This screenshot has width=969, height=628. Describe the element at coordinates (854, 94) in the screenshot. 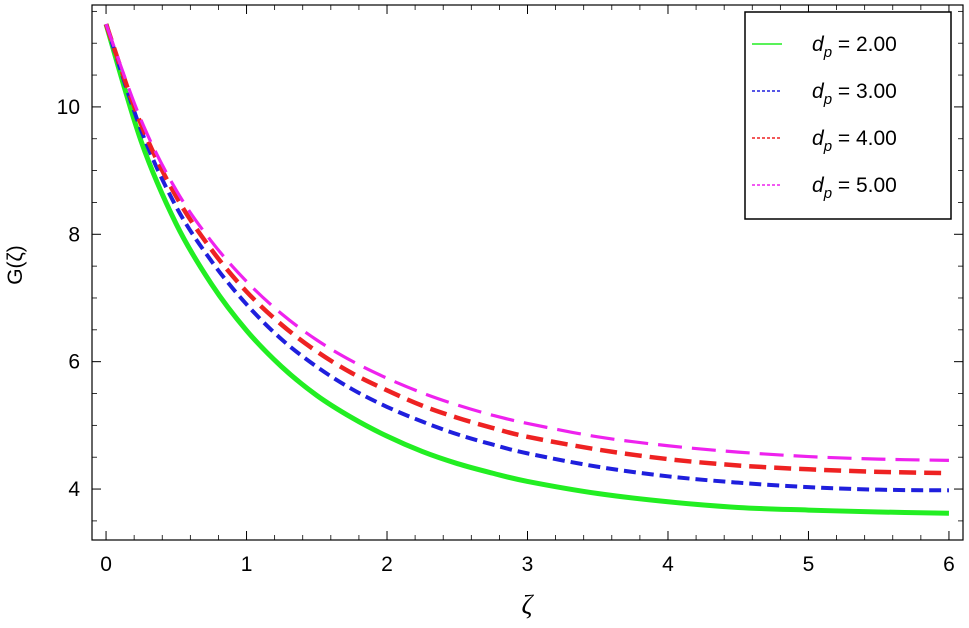

I see `legend-label-2: dp = 3.00` at that location.